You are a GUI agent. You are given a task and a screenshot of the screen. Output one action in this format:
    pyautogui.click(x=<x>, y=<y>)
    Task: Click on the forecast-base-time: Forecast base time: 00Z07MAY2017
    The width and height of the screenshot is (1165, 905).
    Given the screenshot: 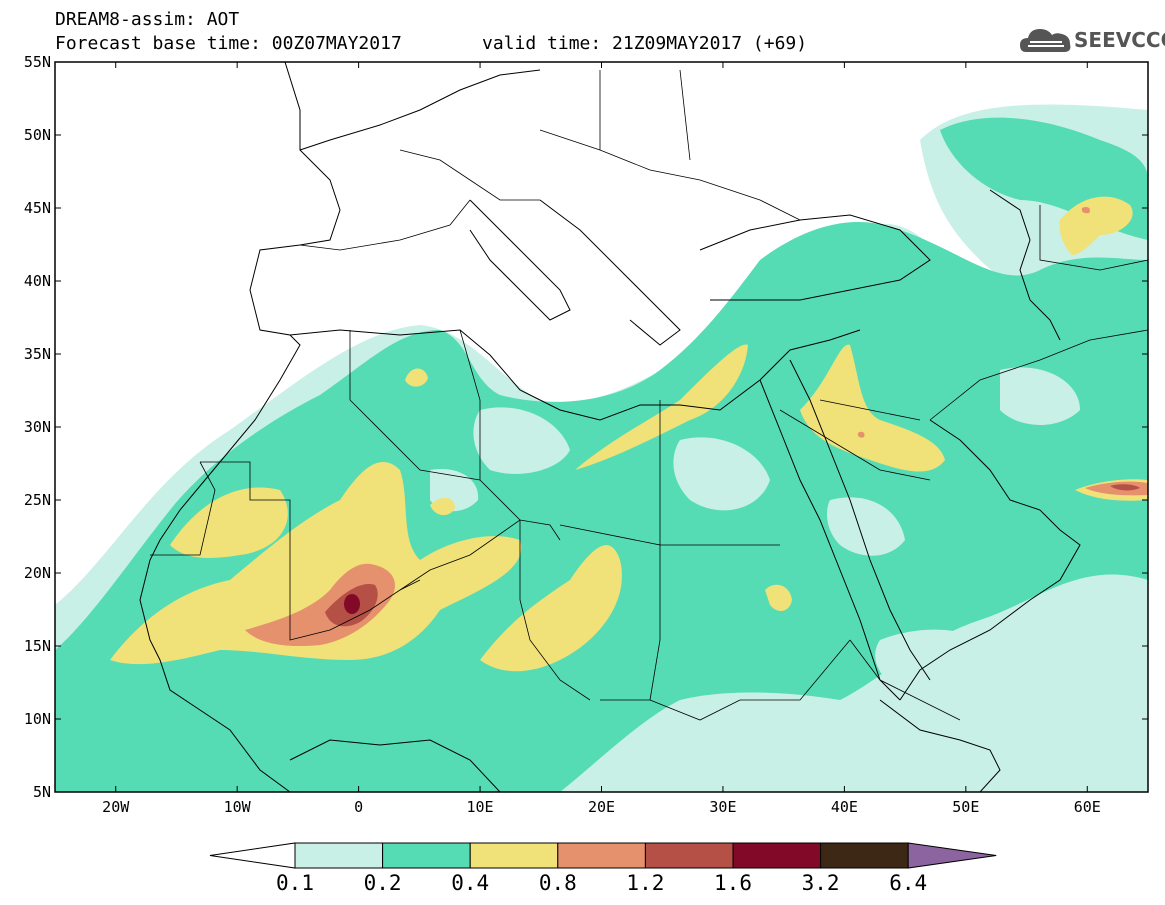 What is the action you would take?
    pyautogui.click(x=228, y=43)
    